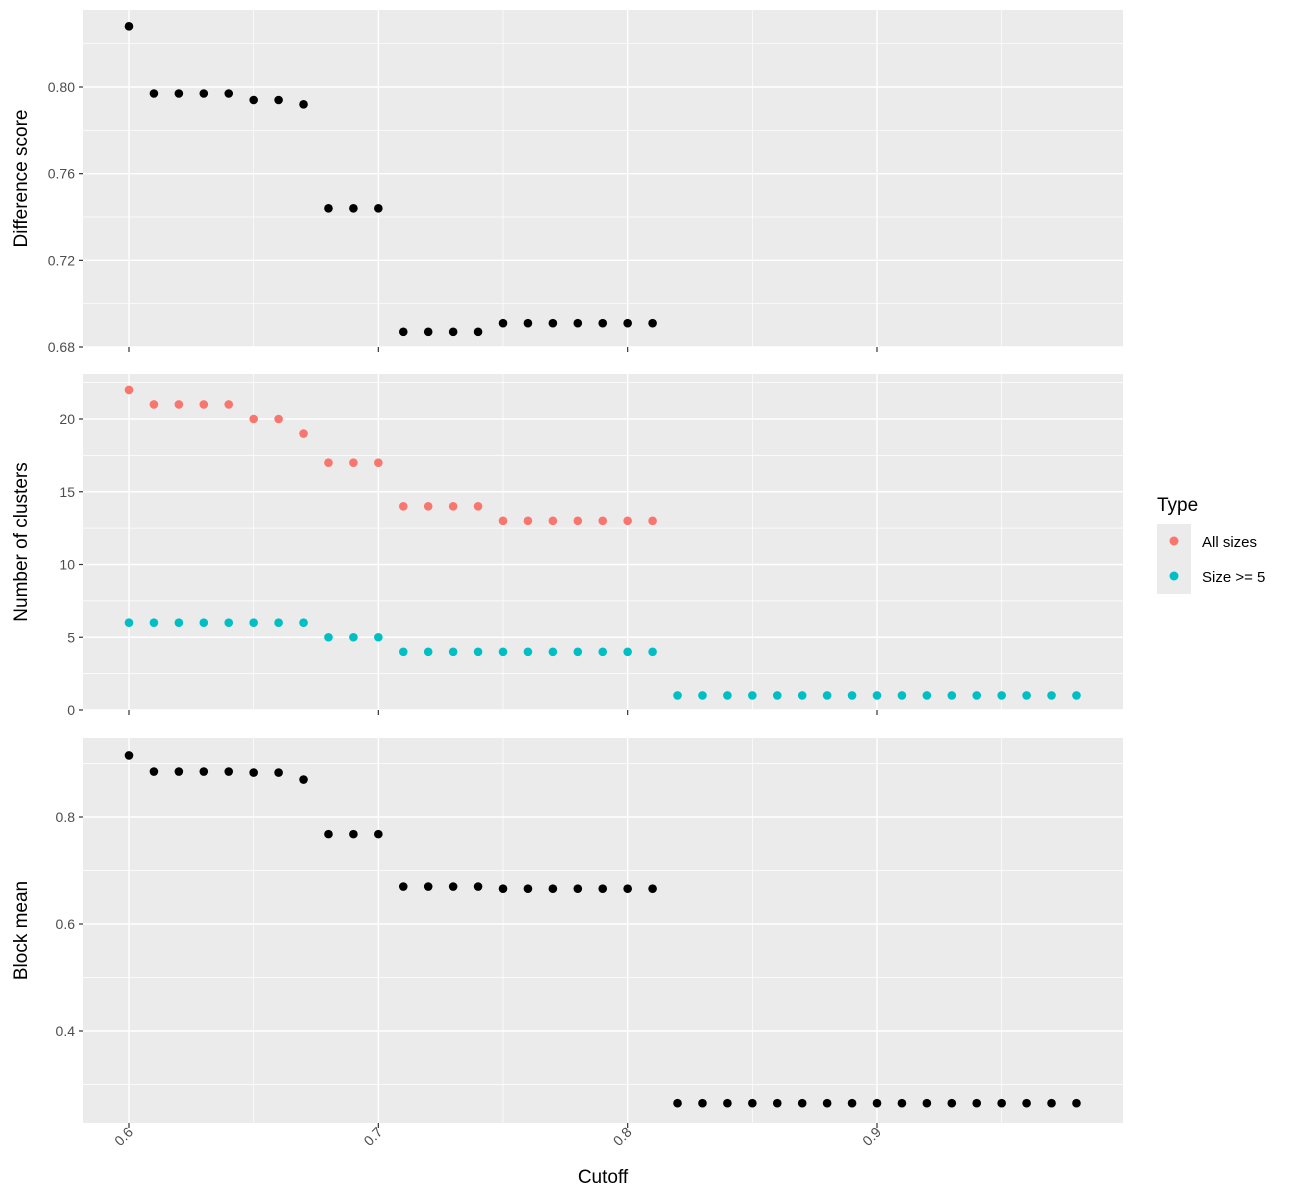 This screenshot has width=1300, height=1200. Describe the element at coordinates (67, 419) in the screenshot. I see `y-tick-label: 20` at that location.